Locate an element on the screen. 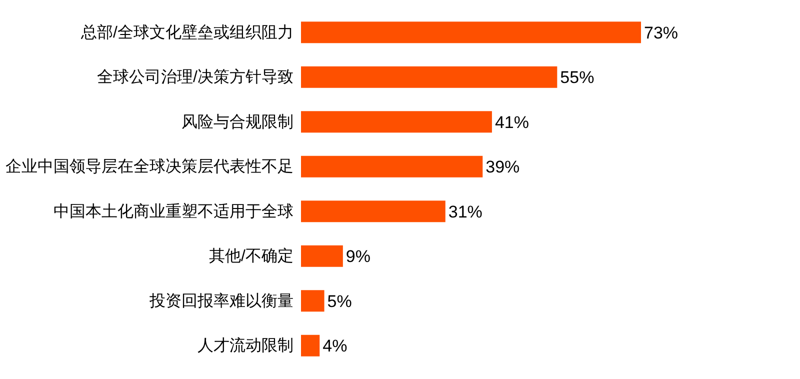 This screenshot has height=379, width=800. y-tick-label: 其他/不确定 is located at coordinates (251, 256).